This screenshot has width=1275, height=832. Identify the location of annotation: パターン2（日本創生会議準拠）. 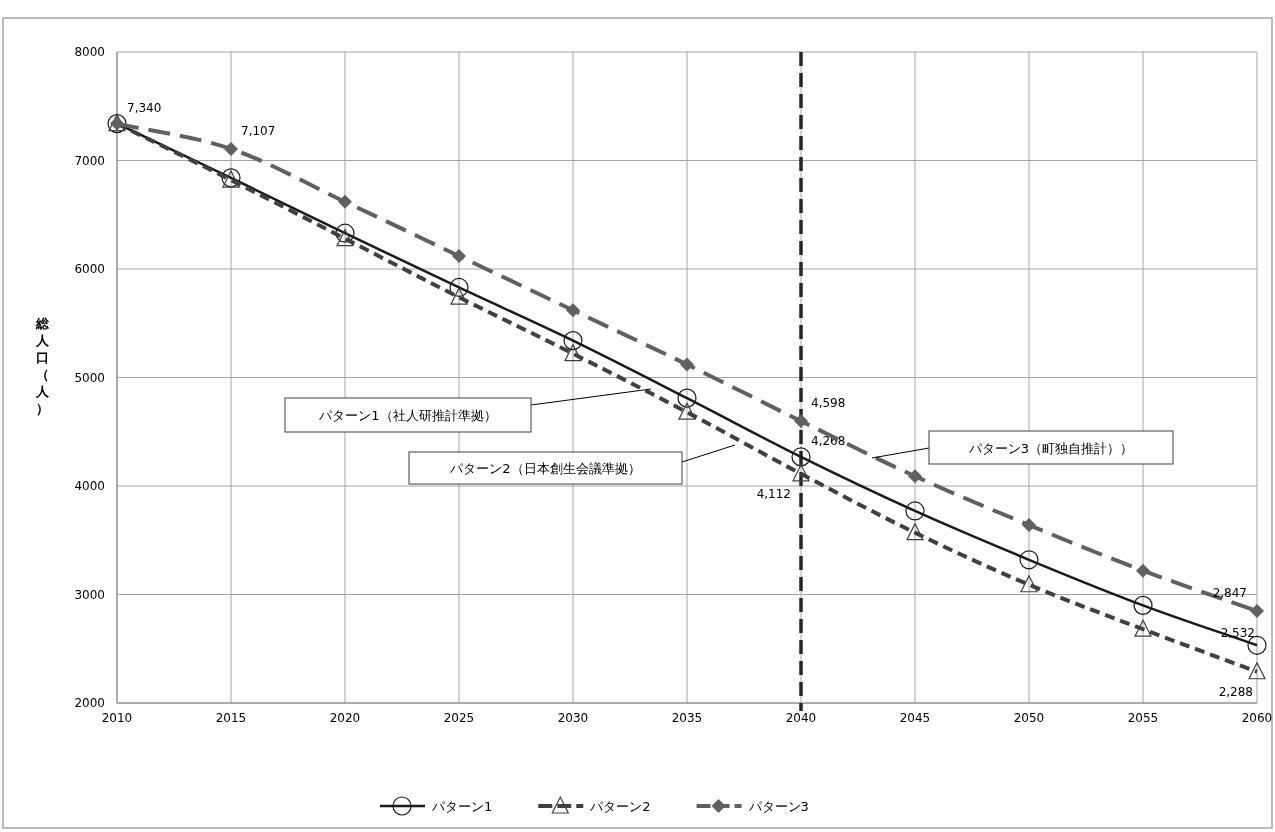
(545, 468).